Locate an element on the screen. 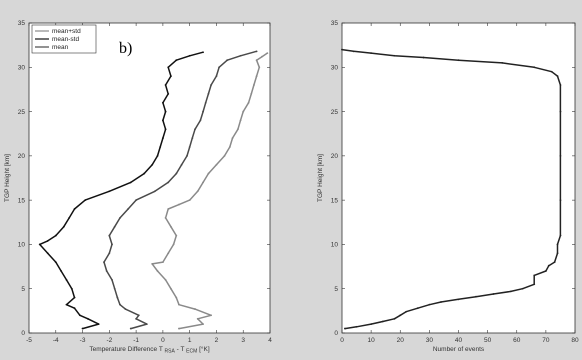 This screenshot has width=582, height=360. x-tick-label: 10 is located at coordinates (372, 340).